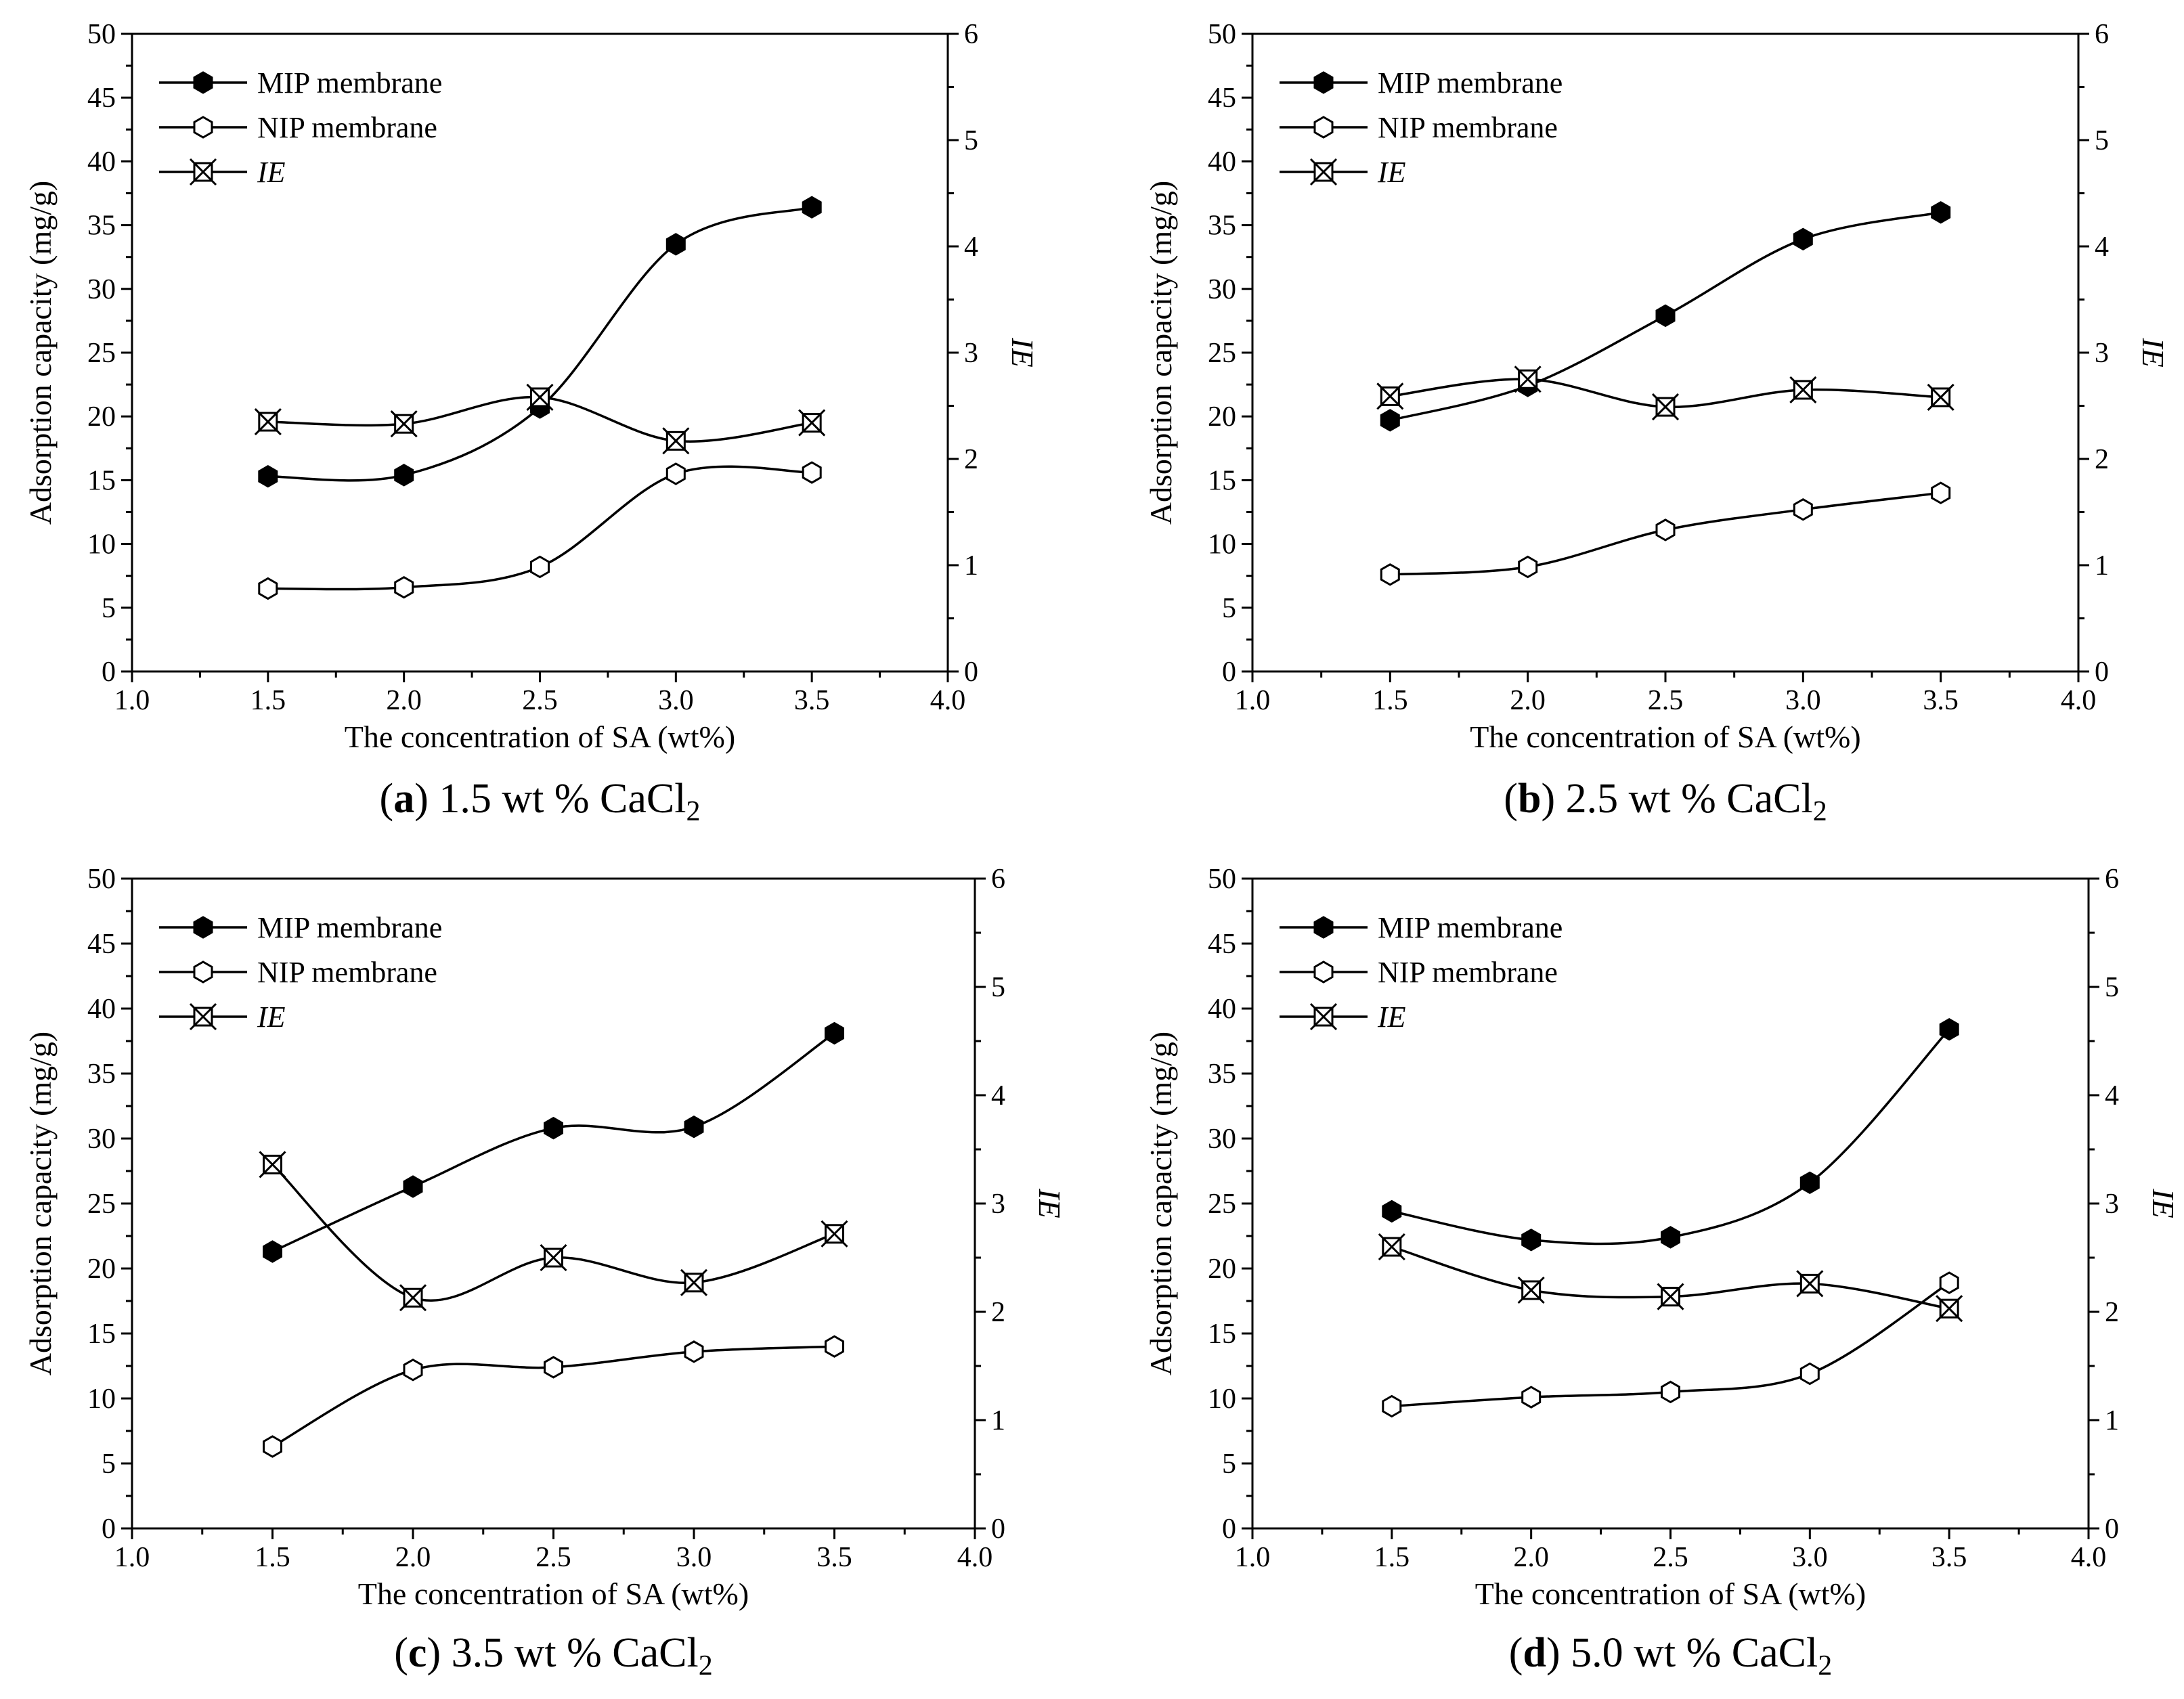 This screenshot has width=2184, height=1699. What do you see at coordinates (2079, 701) in the screenshot?
I see `x-tick-label: 4.0` at bounding box center [2079, 701].